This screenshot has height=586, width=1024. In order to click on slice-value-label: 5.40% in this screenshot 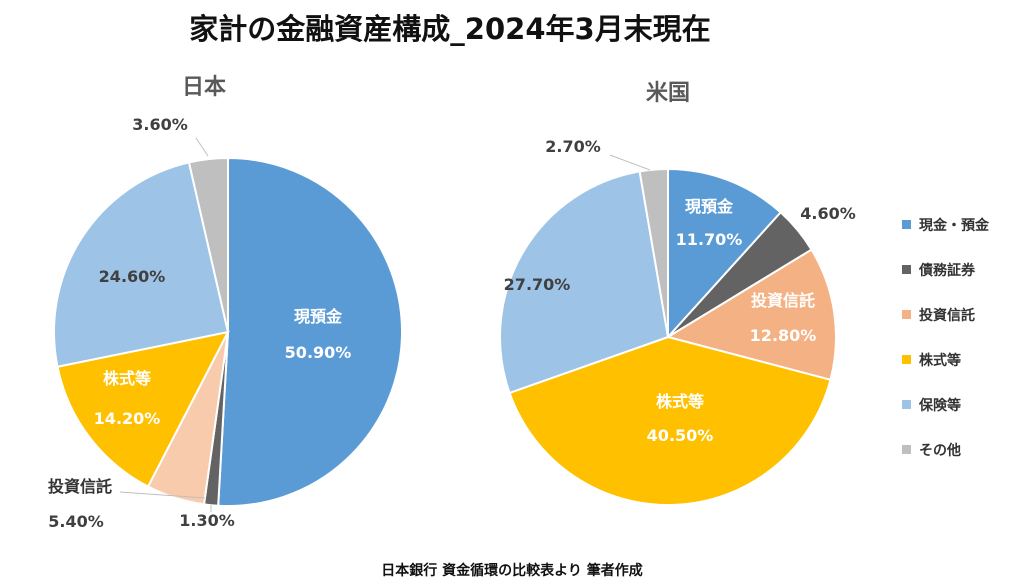, I will do `click(76, 521)`.